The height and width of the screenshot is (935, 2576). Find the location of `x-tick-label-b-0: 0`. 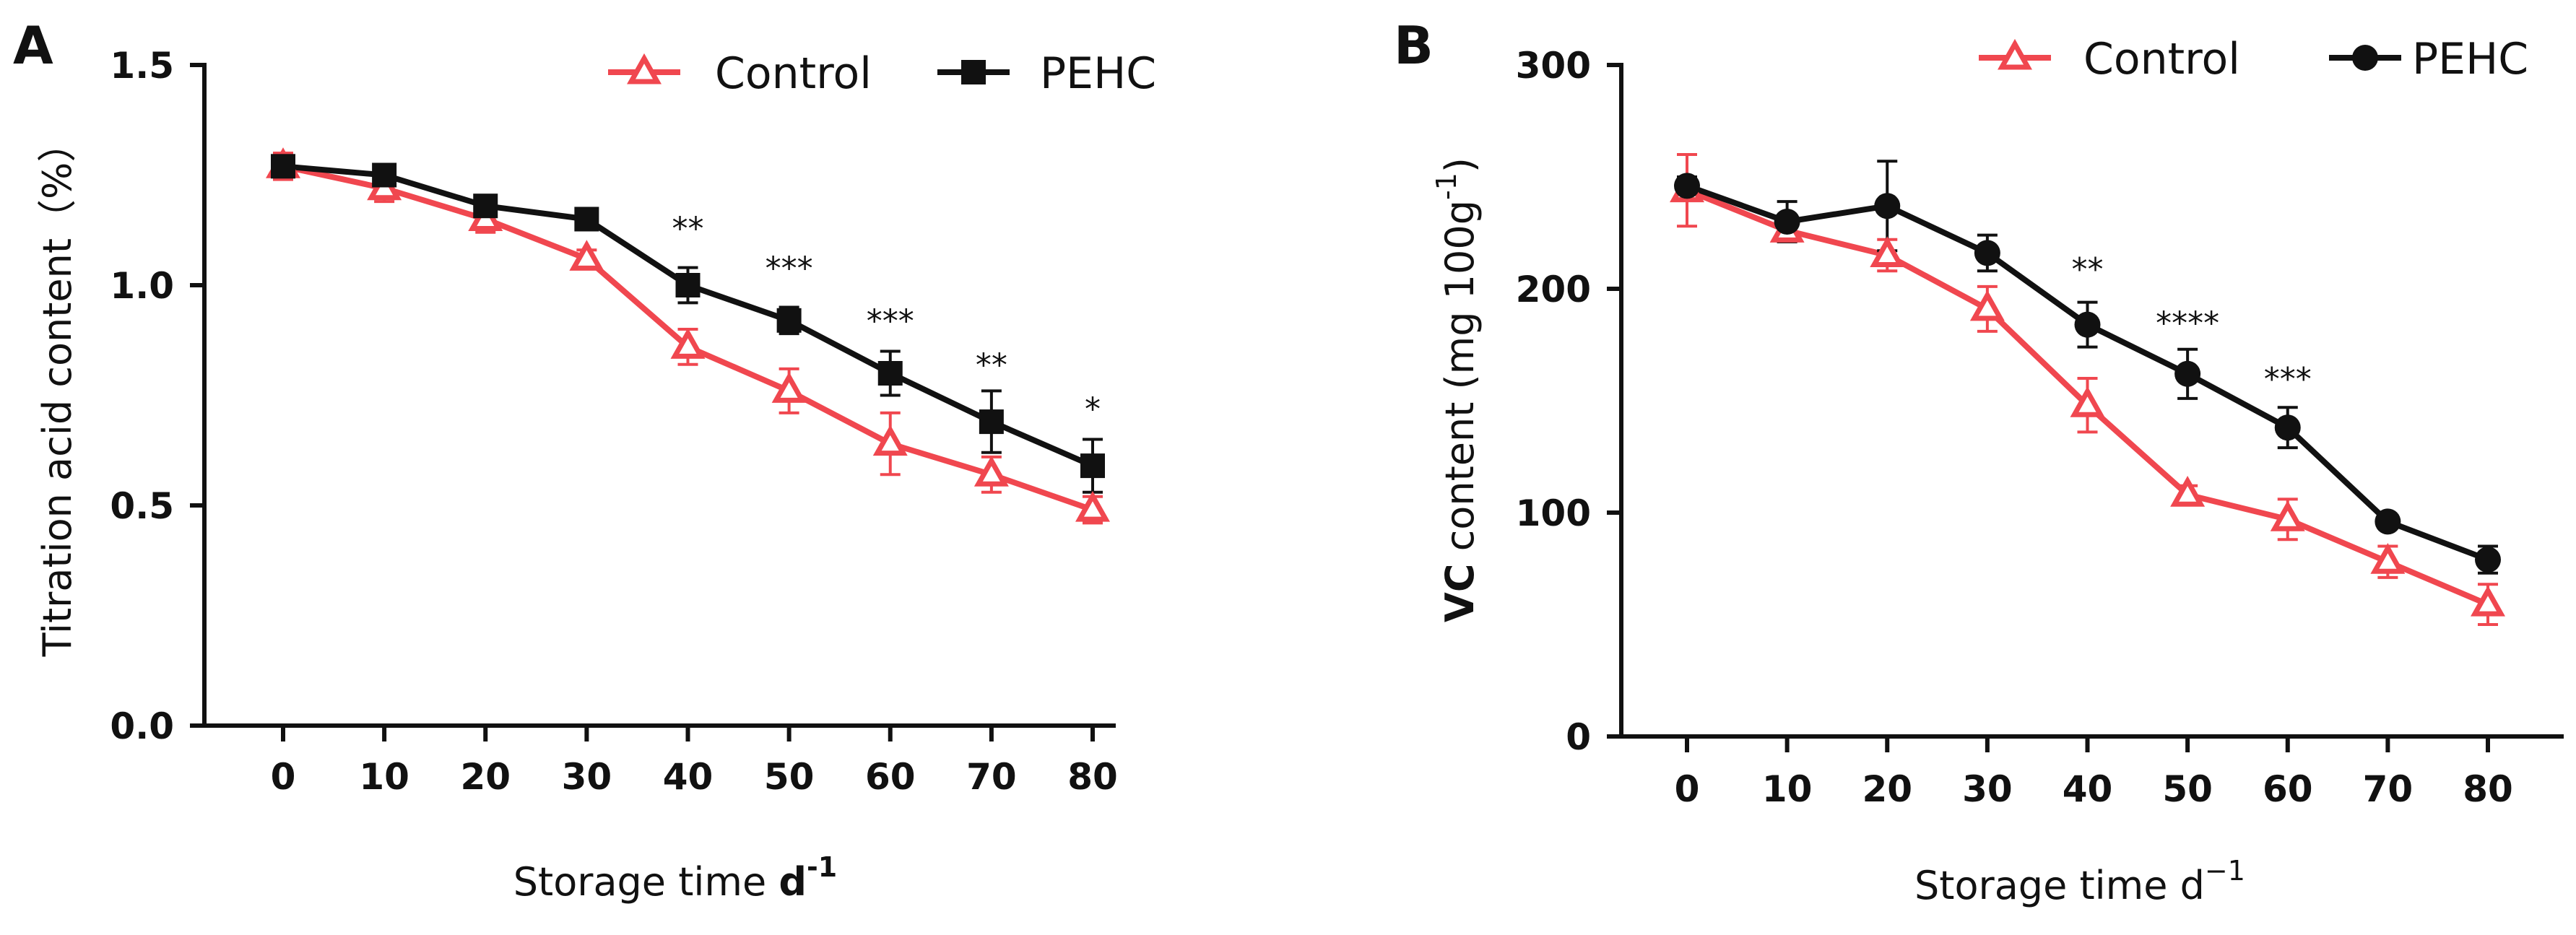

x-tick-label-b-0: 0 is located at coordinates (1687, 789).